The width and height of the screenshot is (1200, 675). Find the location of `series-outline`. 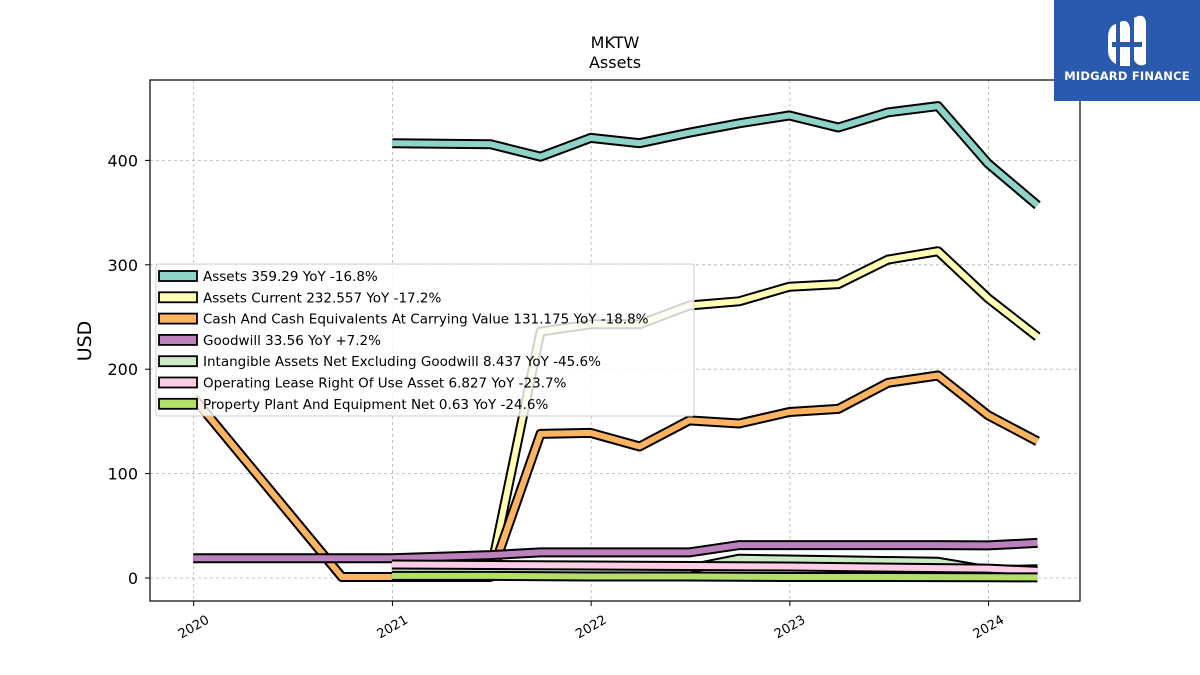

series-outline is located at coordinates (716, 155).